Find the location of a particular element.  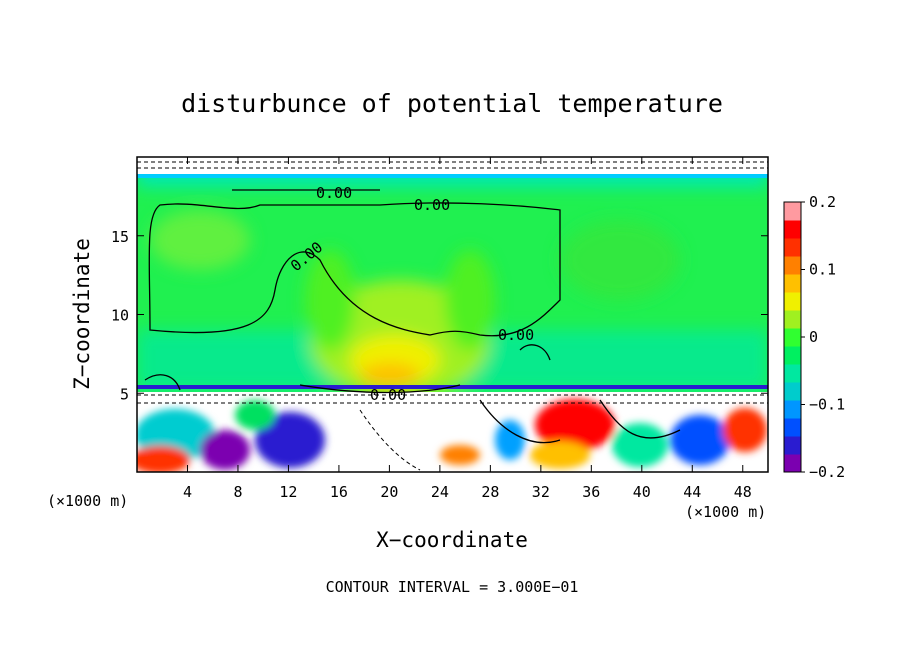

x-tick-label: 4 is located at coordinates (187, 492).